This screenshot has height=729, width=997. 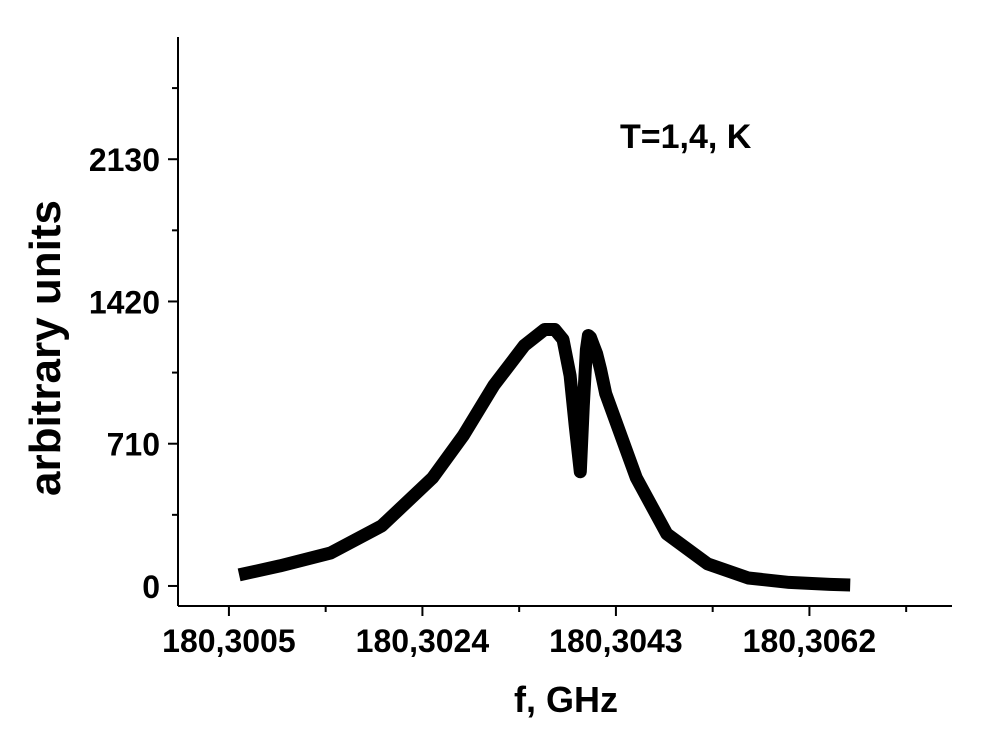 What do you see at coordinates (809, 641) in the screenshot?
I see `x-tick-label: 180,3062` at bounding box center [809, 641].